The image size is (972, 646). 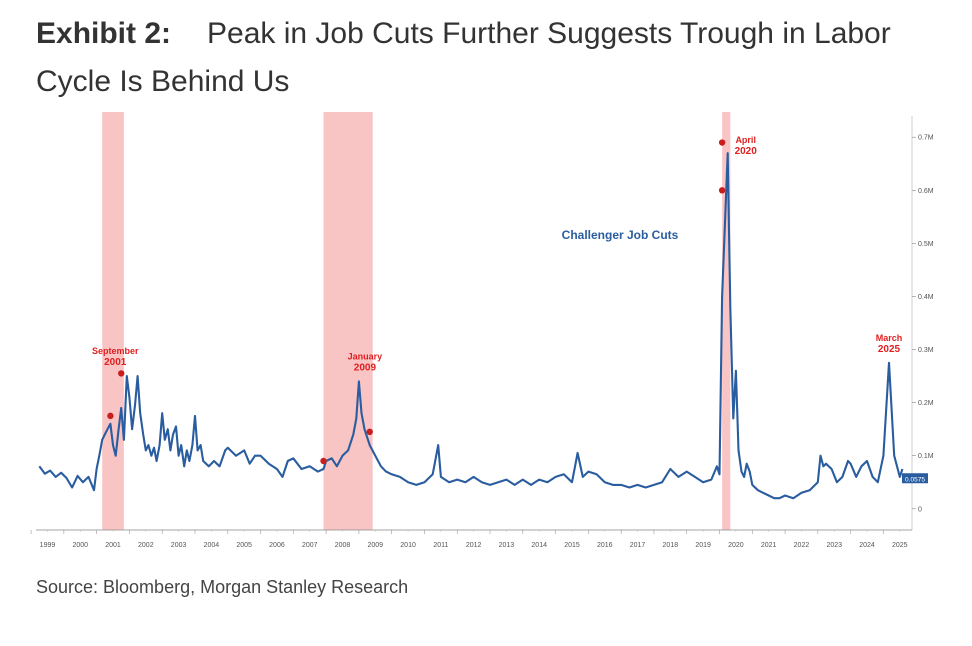 I want to click on y-tick-label: 0.1M, so click(x=926, y=456).